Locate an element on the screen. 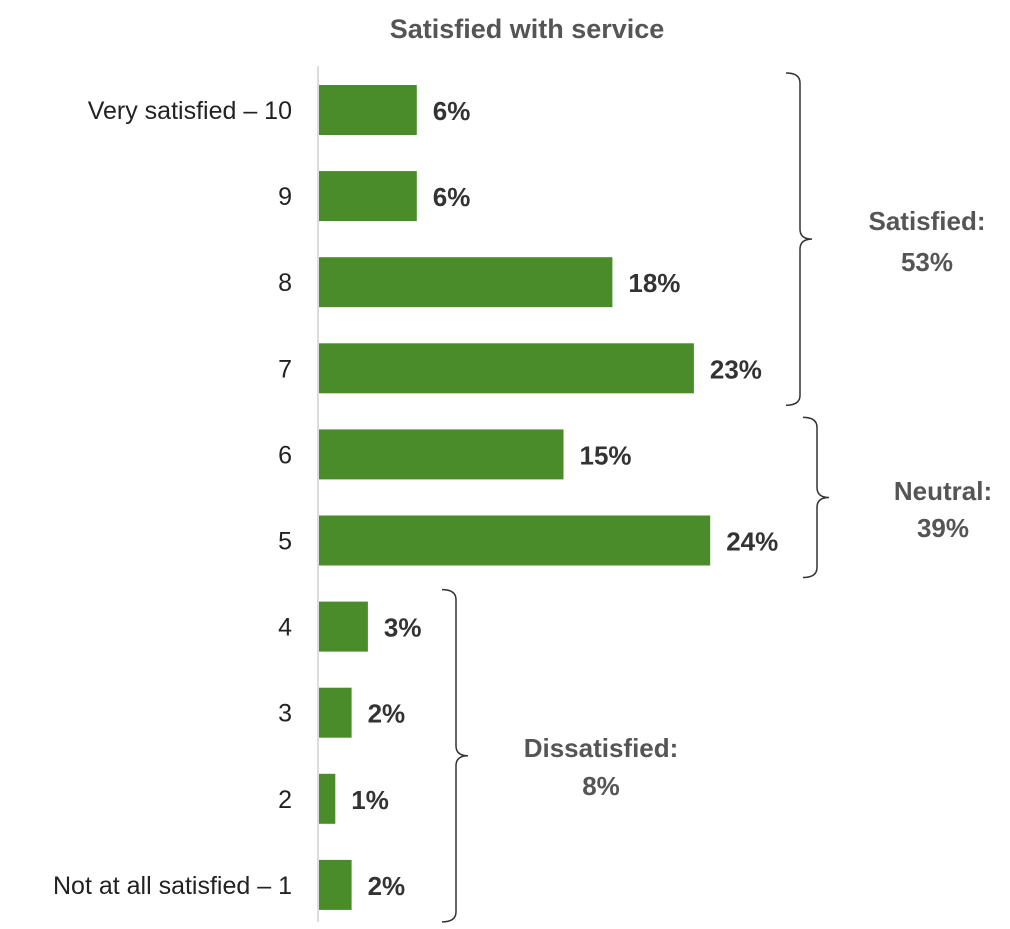 Image resolution: width=1010 pixels, height=929 pixels. group-label: Dissatisfied: is located at coordinates (601, 748).